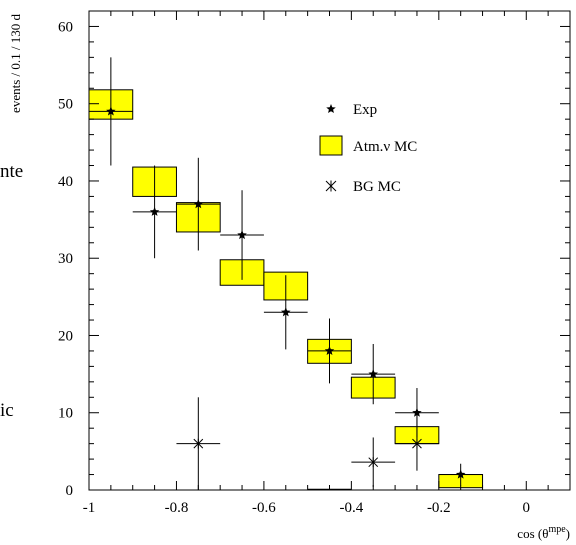 Image resolution: width=576 pixels, height=545 pixels. I want to click on stray-text-fragment: nte, so click(11, 171).